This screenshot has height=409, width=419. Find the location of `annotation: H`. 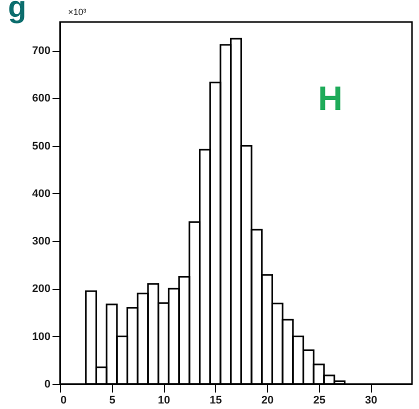

annotation: H is located at coordinates (330, 99).